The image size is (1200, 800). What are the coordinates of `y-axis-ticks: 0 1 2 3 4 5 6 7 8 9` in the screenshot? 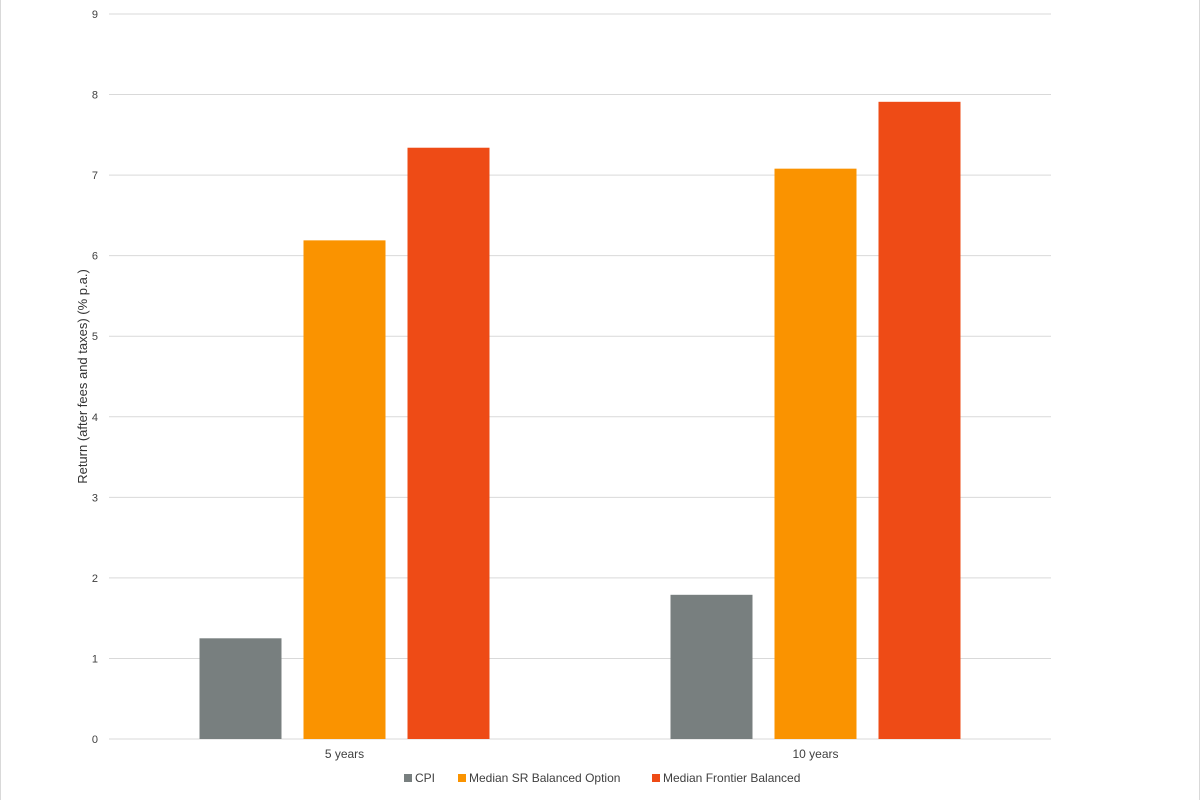 It's located at (95, 377).